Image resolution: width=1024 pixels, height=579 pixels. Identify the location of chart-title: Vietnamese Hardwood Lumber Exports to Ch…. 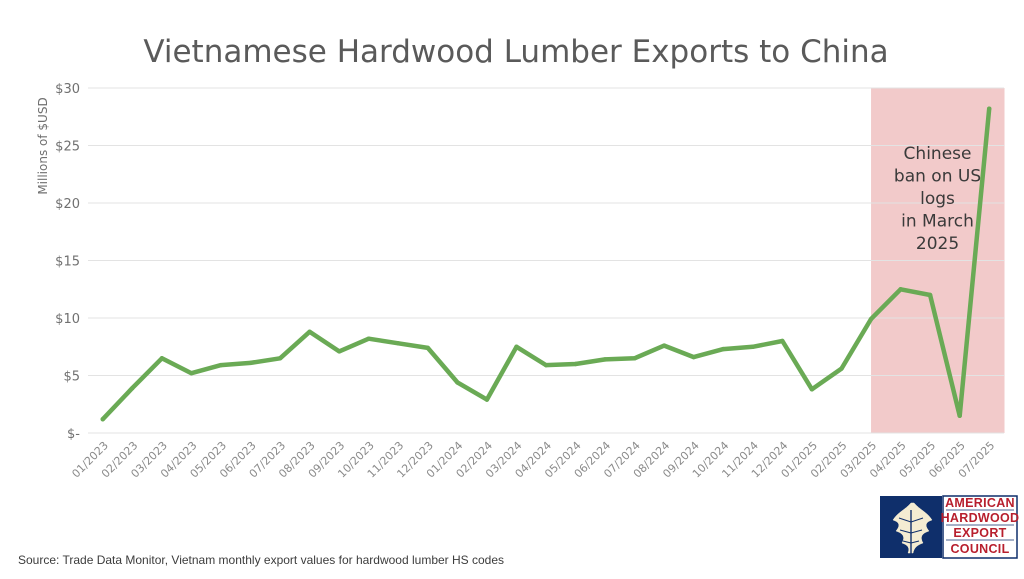
(515, 52).